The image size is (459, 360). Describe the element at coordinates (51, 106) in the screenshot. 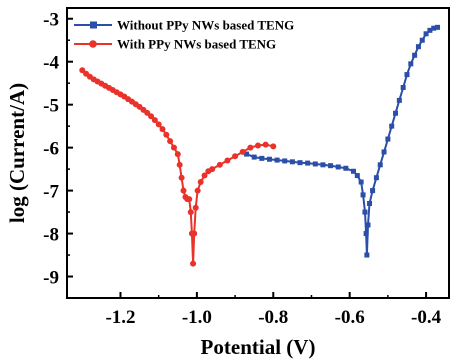

I see `y-tick-label: -5` at that location.